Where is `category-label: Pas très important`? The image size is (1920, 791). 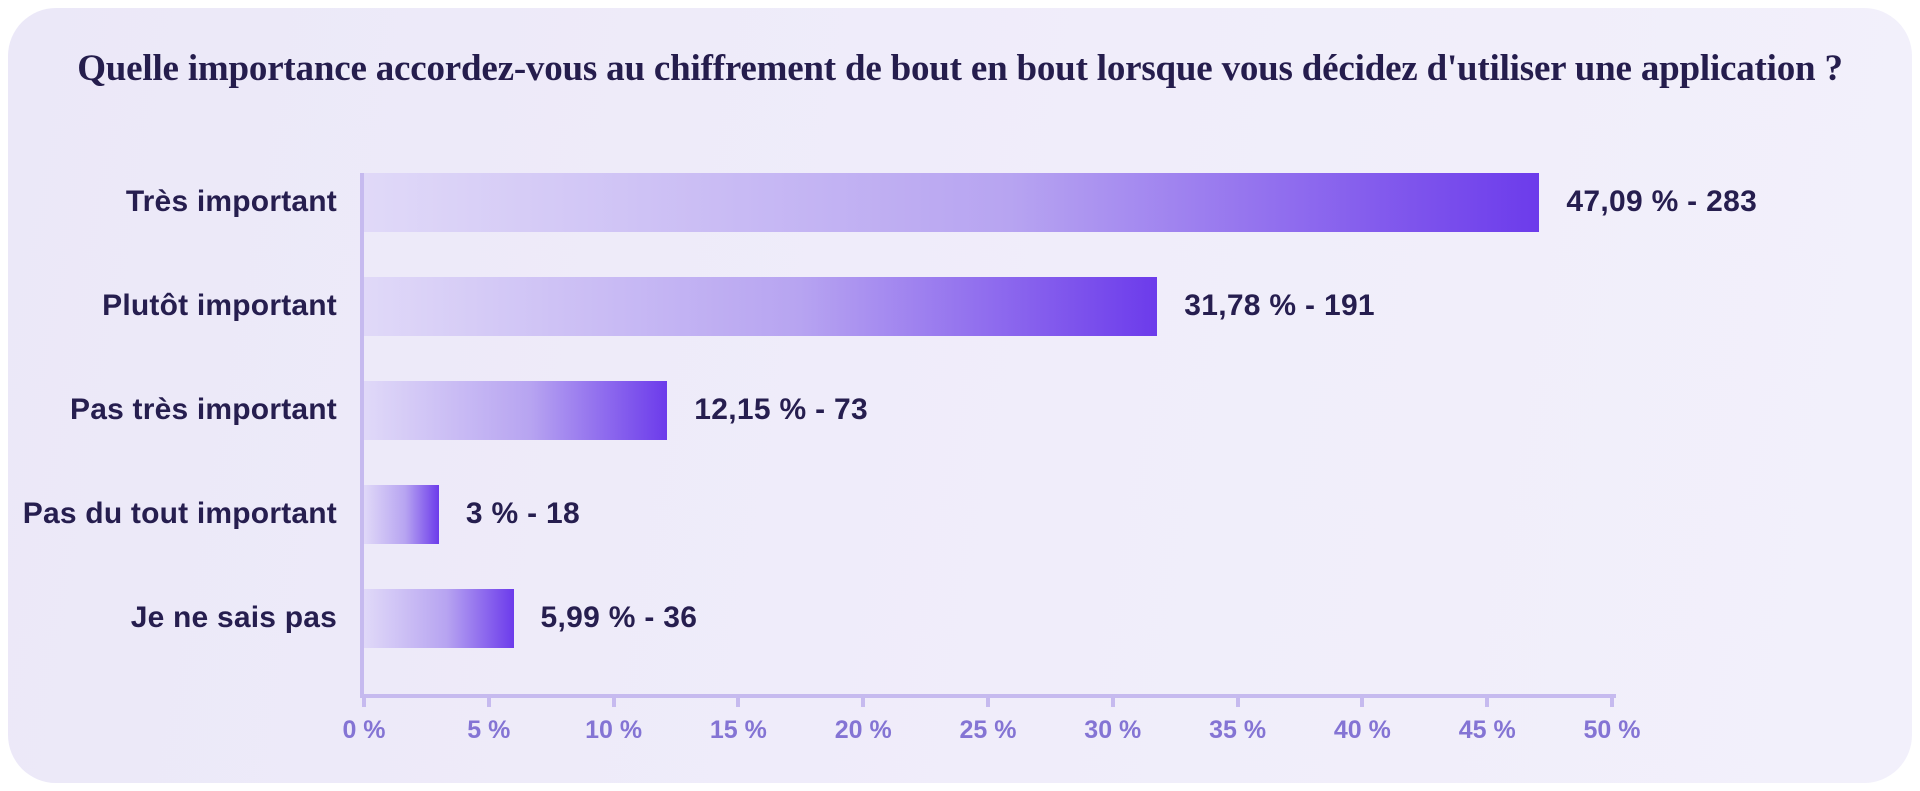
category-label: Pas très important is located at coordinates (203, 409).